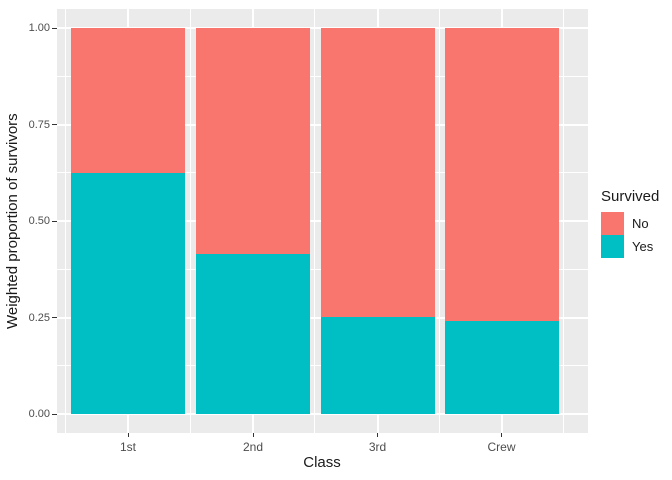 The height and width of the screenshot is (480, 672). Describe the element at coordinates (128, 293) in the screenshot. I see `bar-segment-1st-yes` at that location.